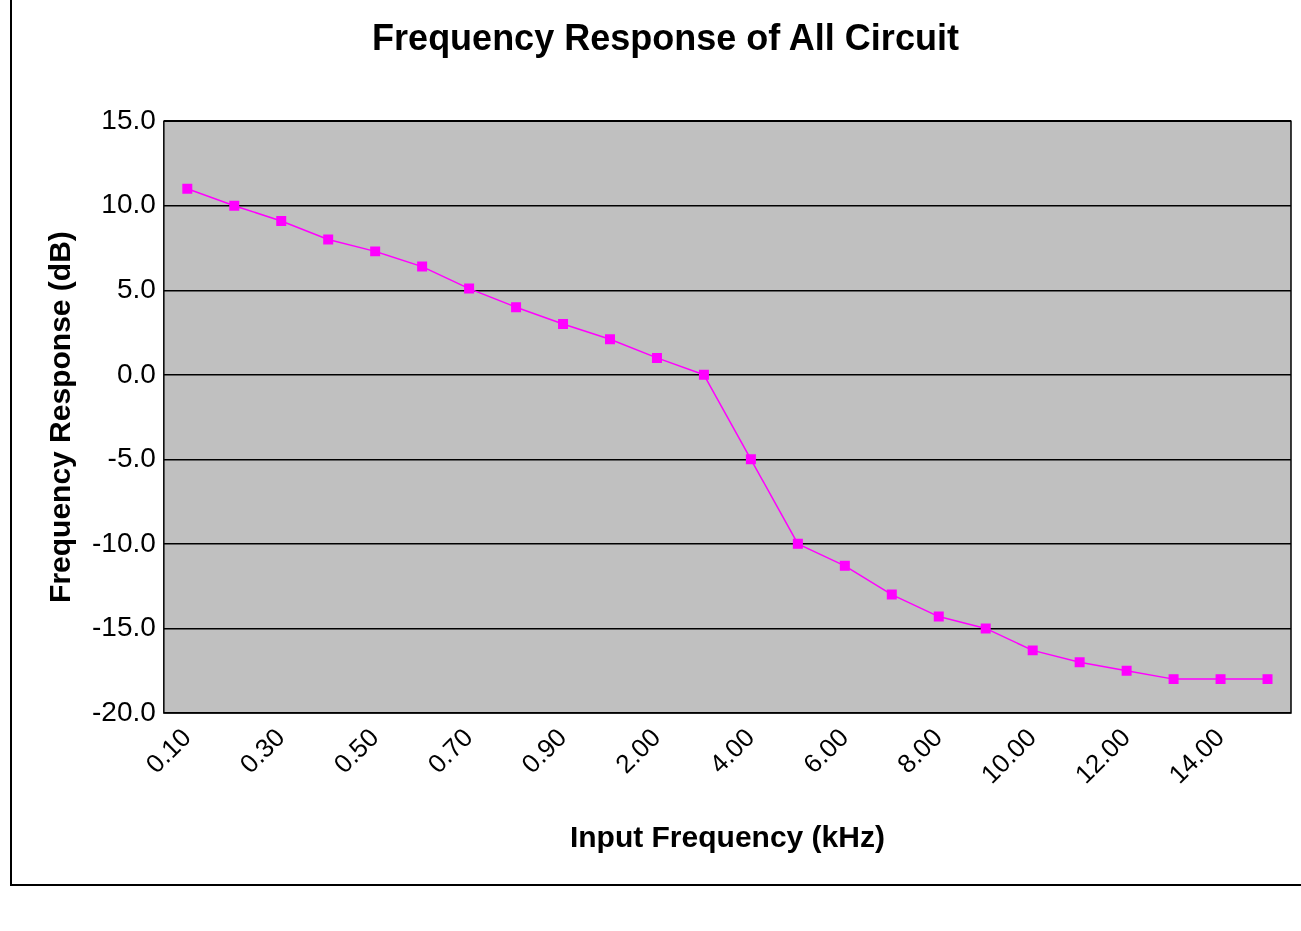  What do you see at coordinates (826, 751) in the screenshot?
I see `x-tick-label: 6.00` at bounding box center [826, 751].